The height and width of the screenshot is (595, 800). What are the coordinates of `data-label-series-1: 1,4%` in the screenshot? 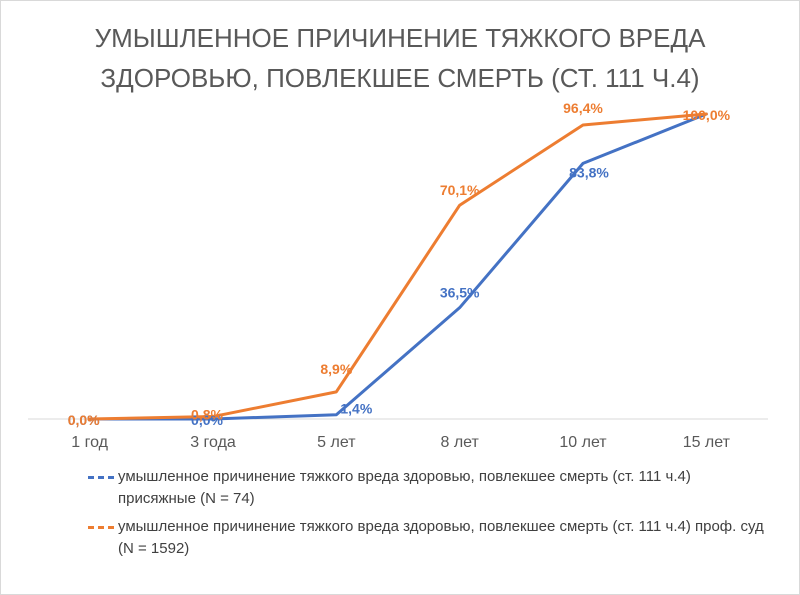 It's located at (356, 409).